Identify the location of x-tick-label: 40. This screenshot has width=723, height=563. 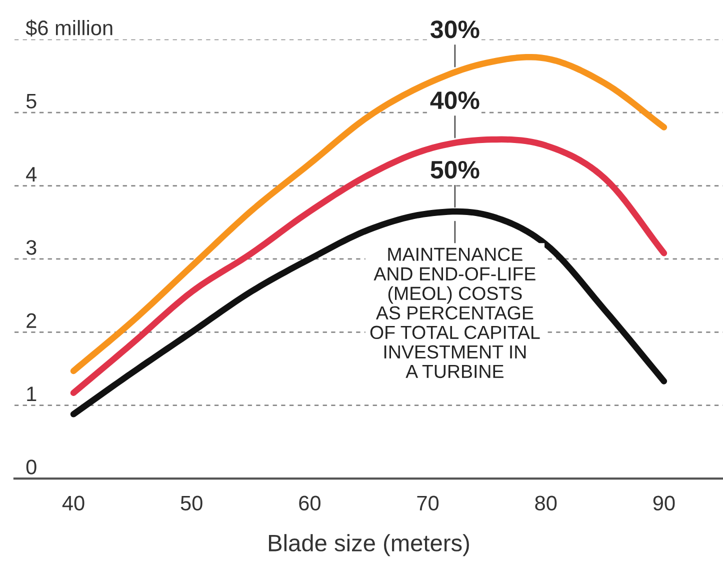
(73, 503).